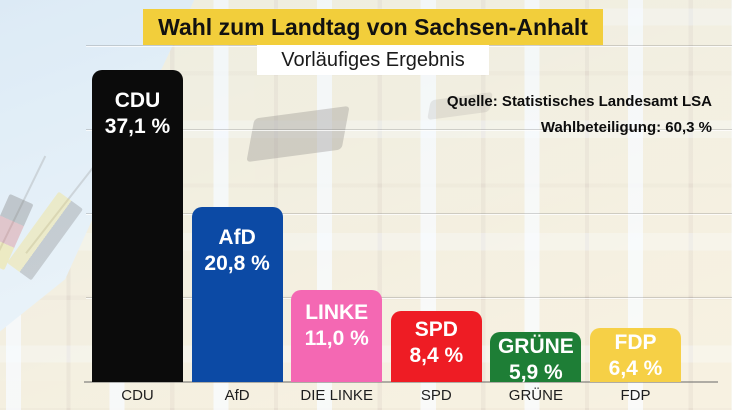  I want to click on chart-subtitle: Vorläufiges Ergebnis, so click(373, 60).